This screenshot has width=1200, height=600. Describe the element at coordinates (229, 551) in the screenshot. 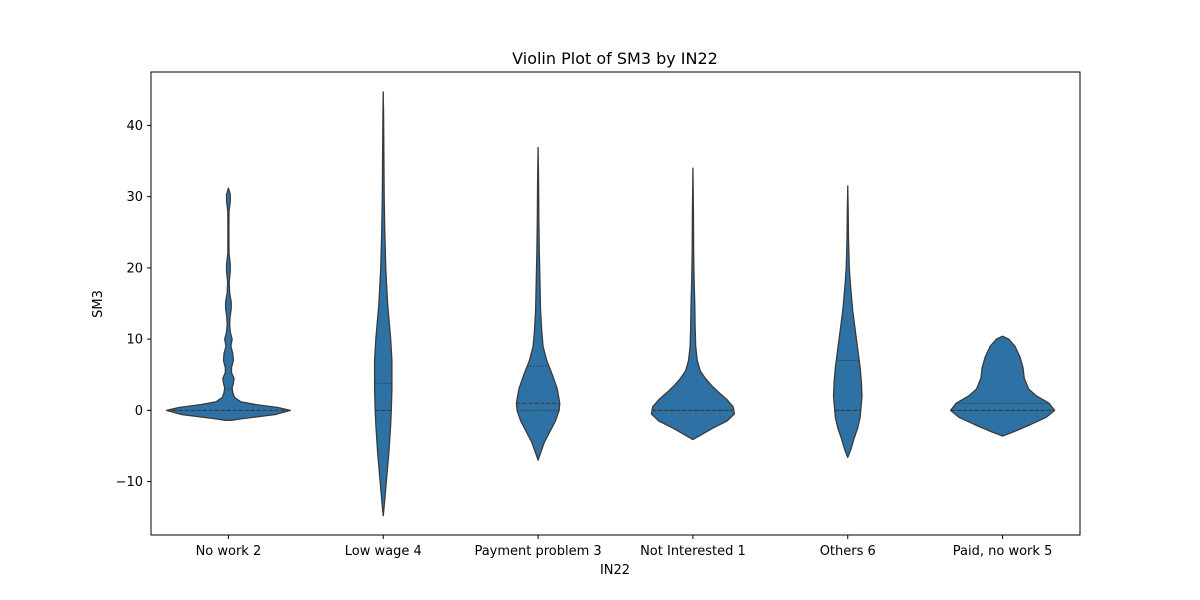

I see `x-tick-label: No work 2` at that location.